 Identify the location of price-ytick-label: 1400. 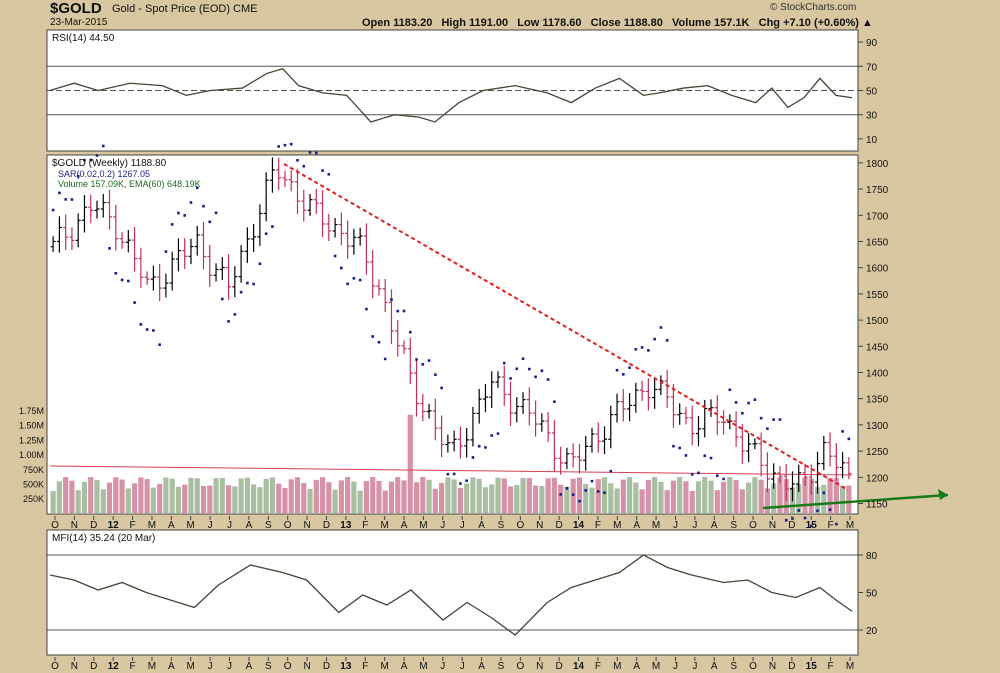
(877, 373).